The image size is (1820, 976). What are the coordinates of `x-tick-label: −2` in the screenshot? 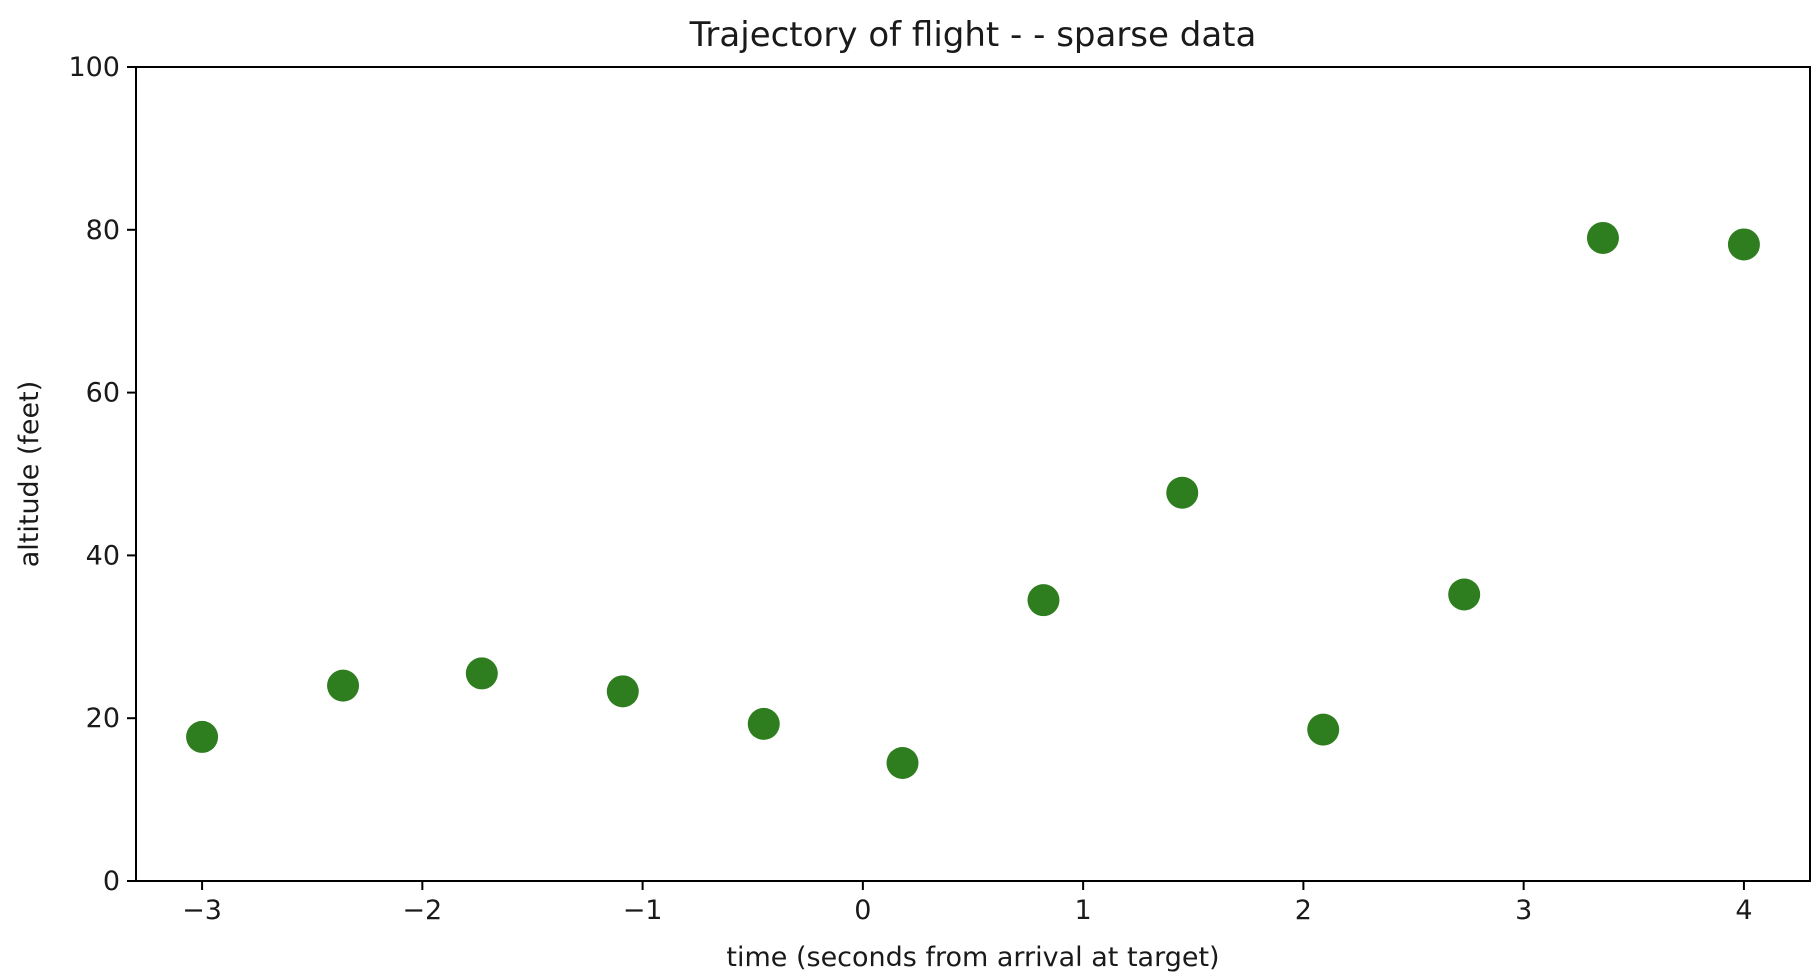 It's located at (422, 910).